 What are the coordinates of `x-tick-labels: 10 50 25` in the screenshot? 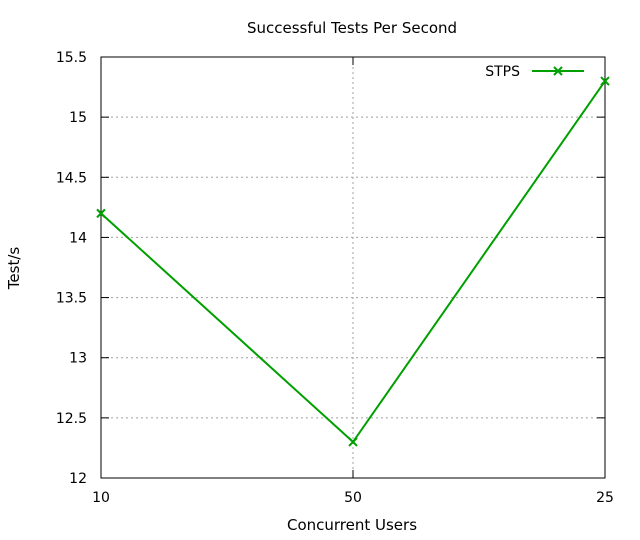 It's located at (353, 498).